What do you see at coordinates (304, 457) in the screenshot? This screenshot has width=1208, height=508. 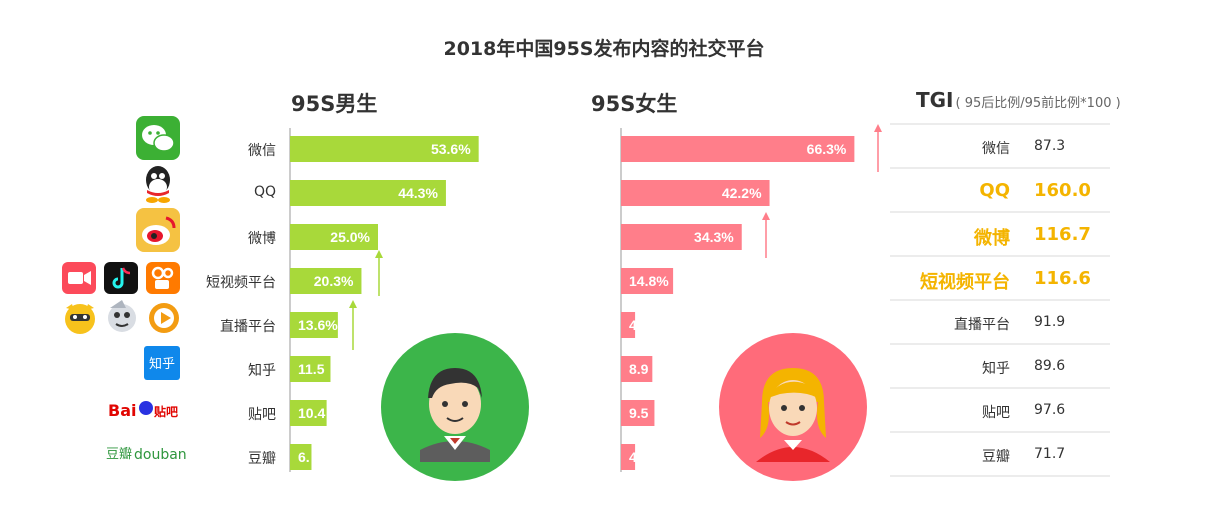 I see `male-bar-label-7: 6.` at bounding box center [304, 457].